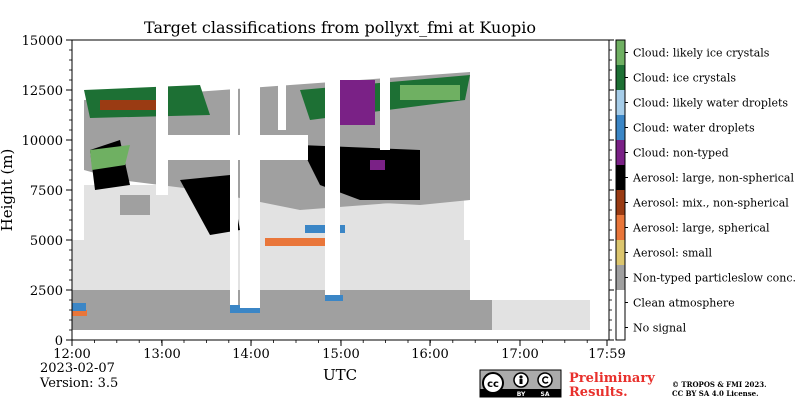 This screenshot has width=800, height=400. I want to click on x-tick-label: 17:00, so click(519, 354).